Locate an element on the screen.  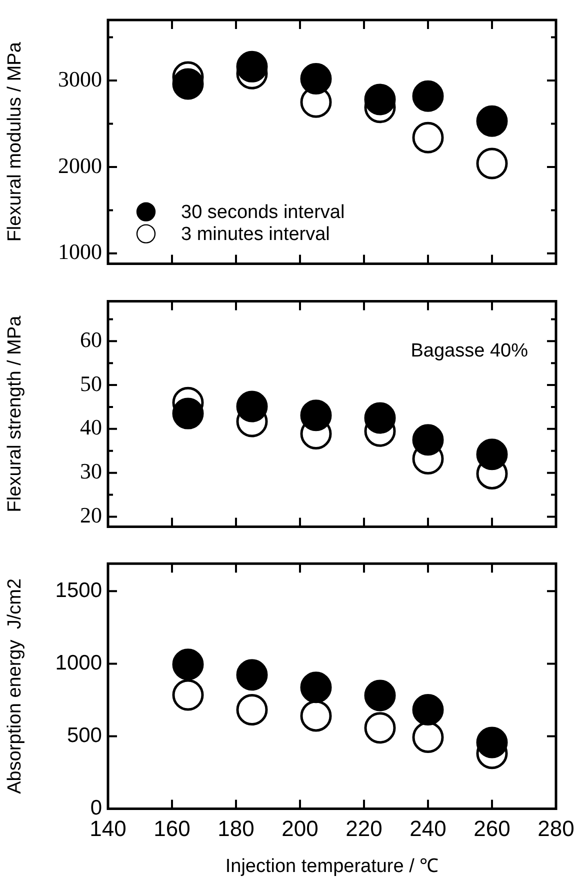
y-tick-label: 30 is located at coordinates (91, 471).